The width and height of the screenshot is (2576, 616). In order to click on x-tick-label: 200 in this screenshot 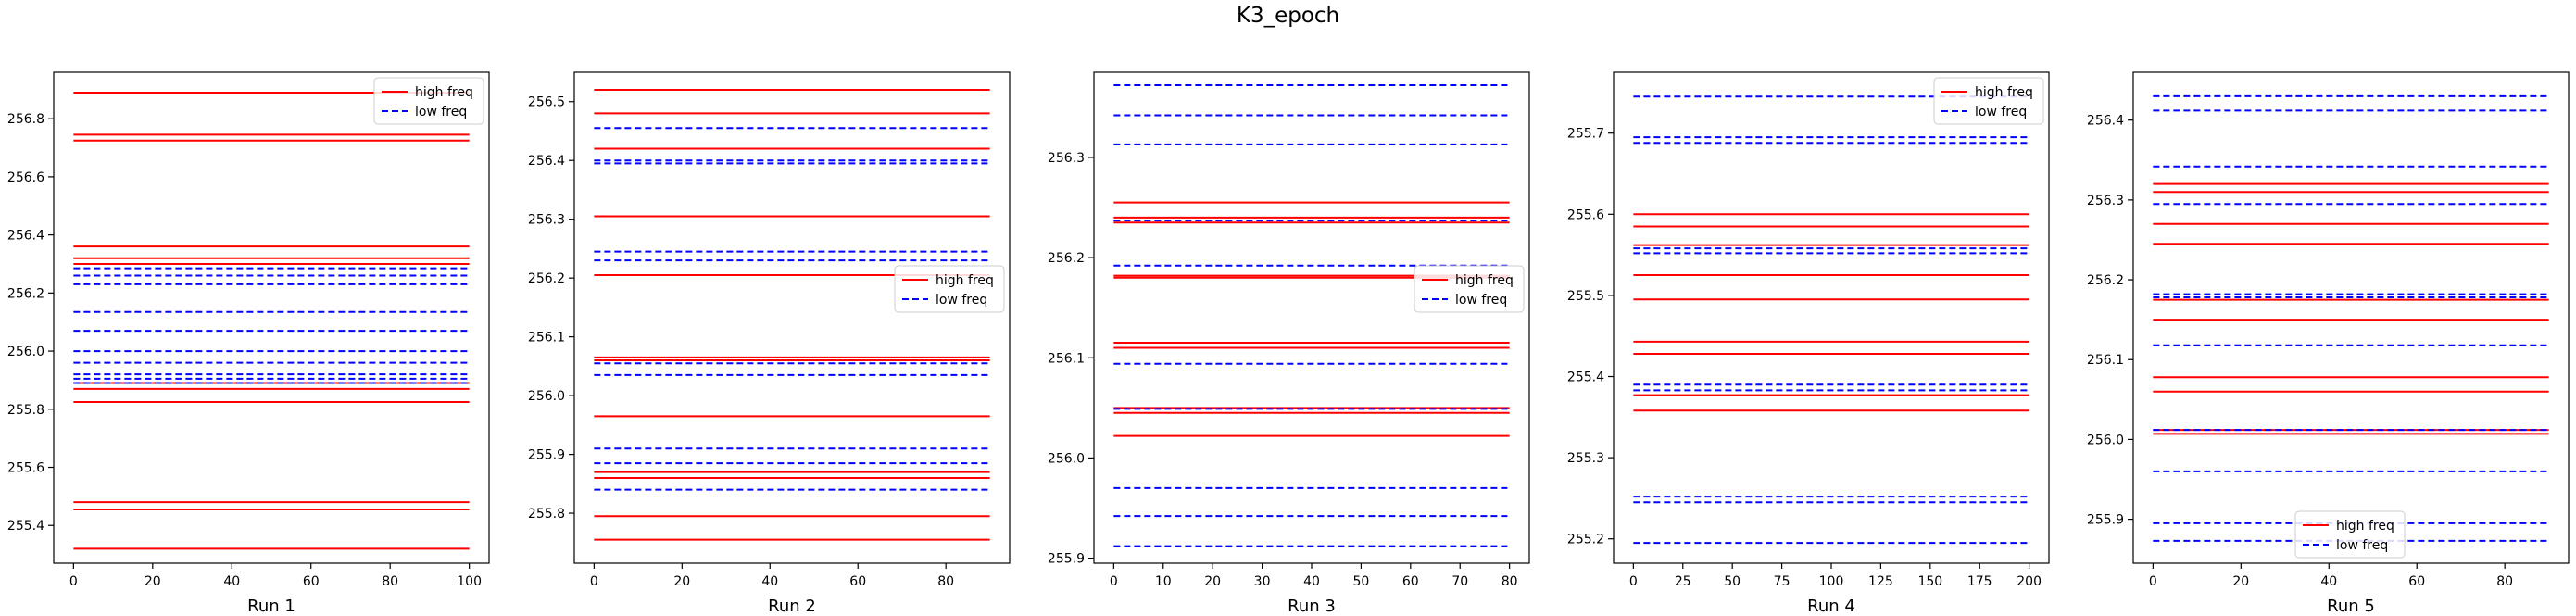, I will do `click(2029, 581)`.